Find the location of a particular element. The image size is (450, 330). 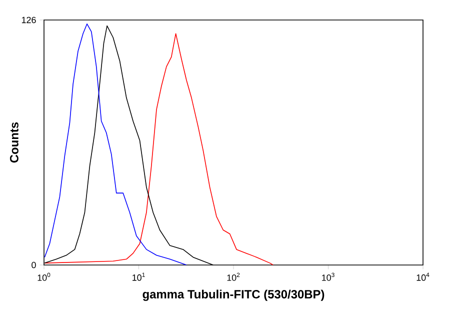

x-tick-label: 10$^{0}$ is located at coordinates (44, 276).